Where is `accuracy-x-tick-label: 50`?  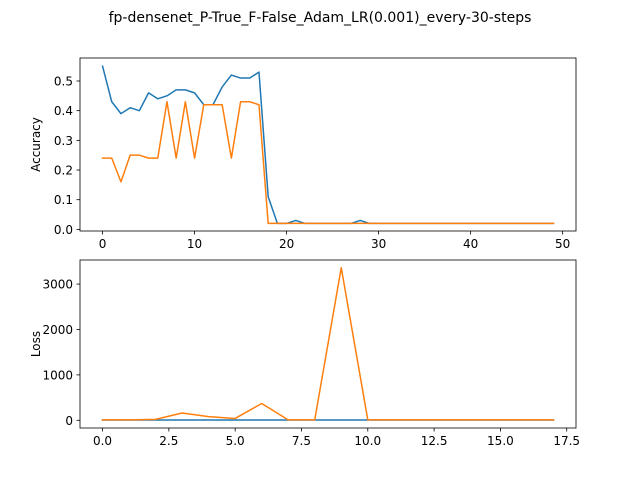 accuracy-x-tick-label: 50 is located at coordinates (562, 244).